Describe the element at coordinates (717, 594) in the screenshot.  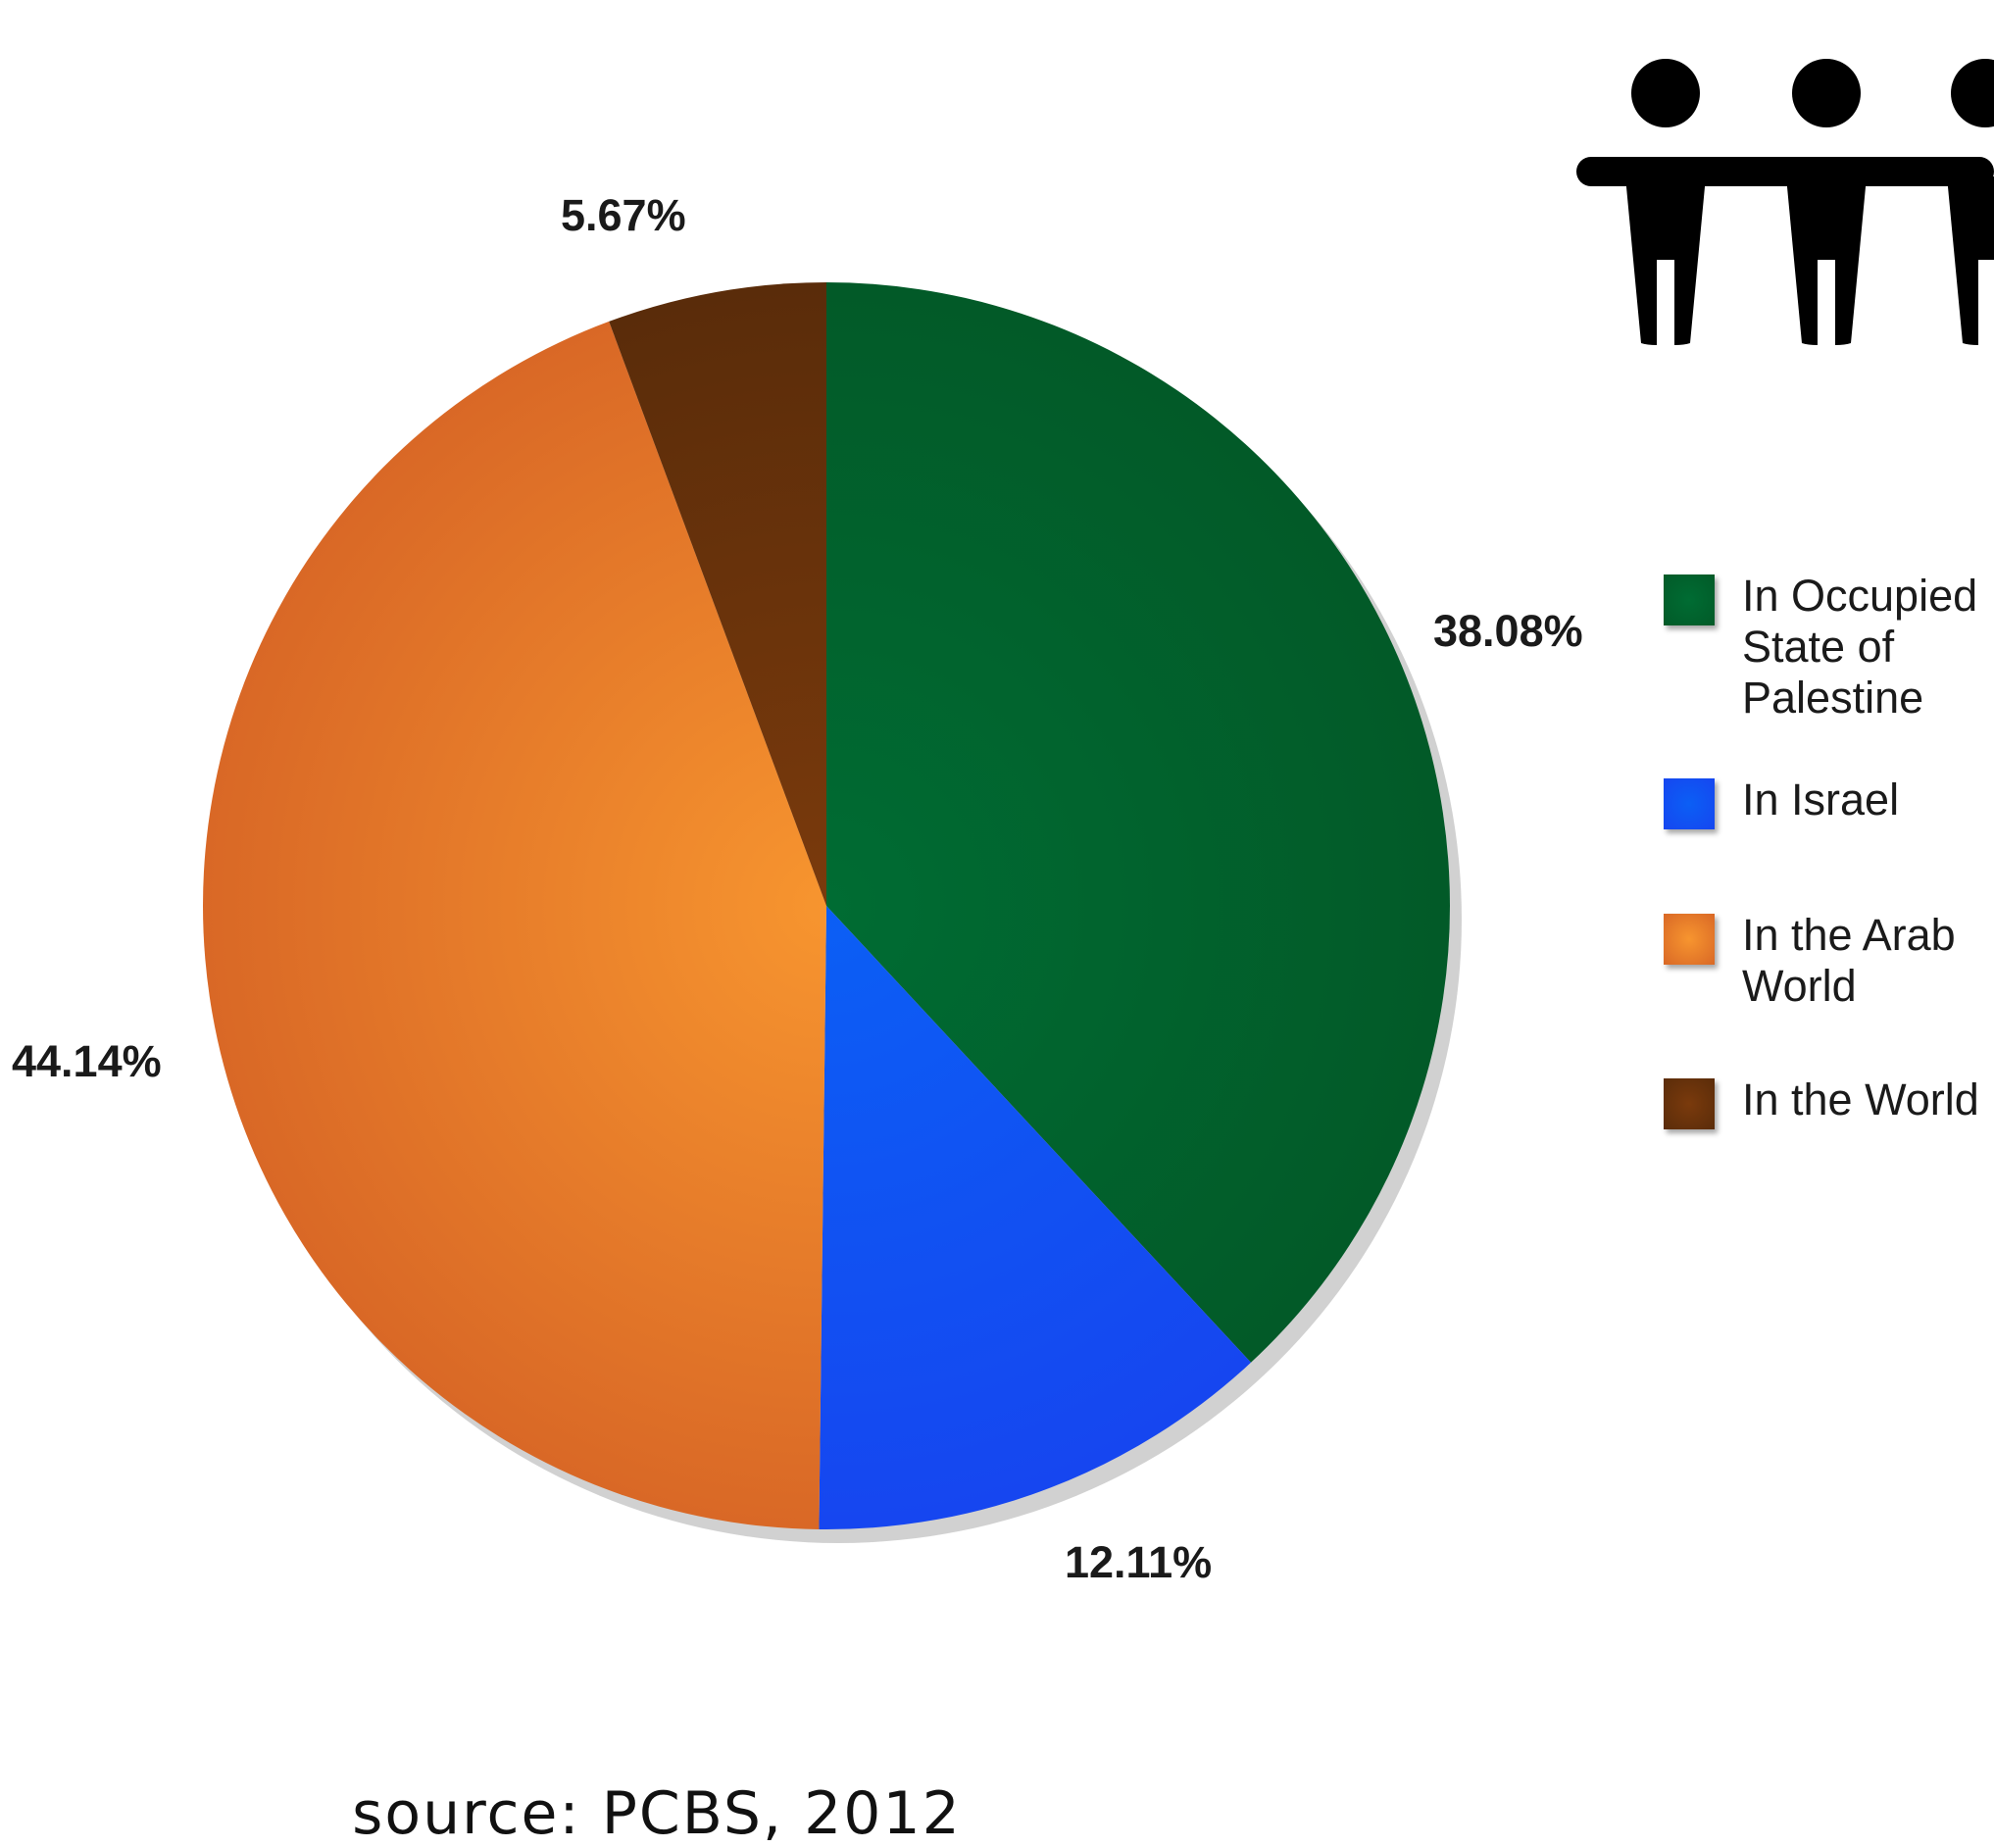
I see `pie-slice-world` at that location.